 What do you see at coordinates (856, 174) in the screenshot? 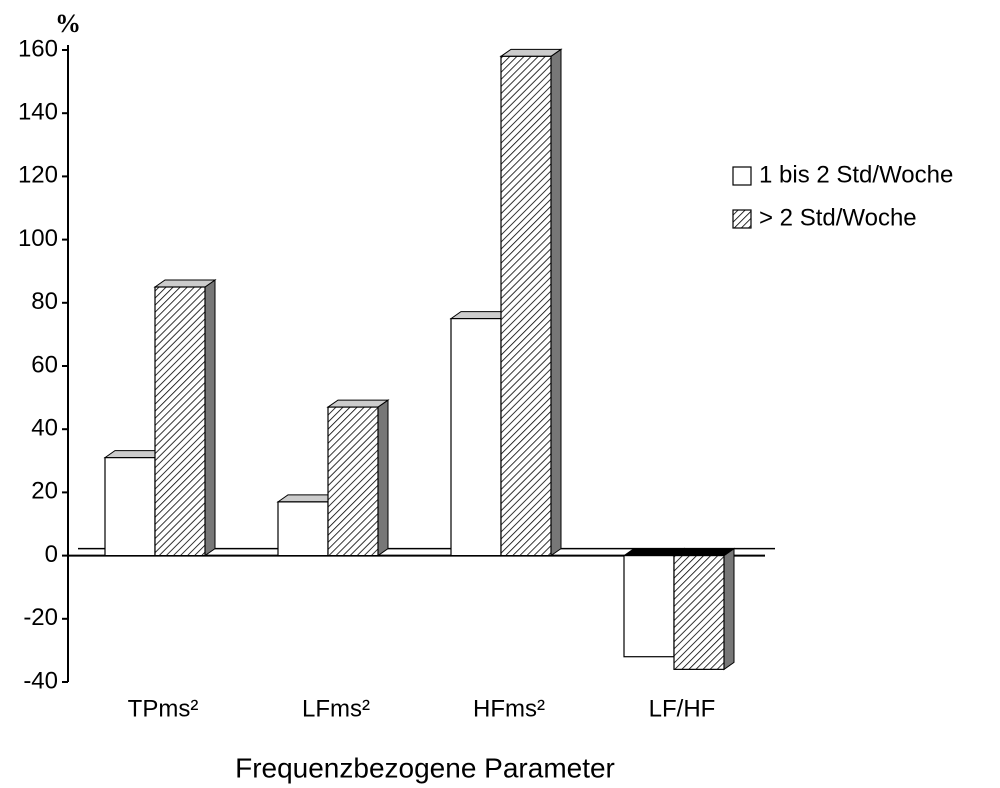
I see `legend-label: 1 bis 2 Std/Woche` at bounding box center [856, 174].